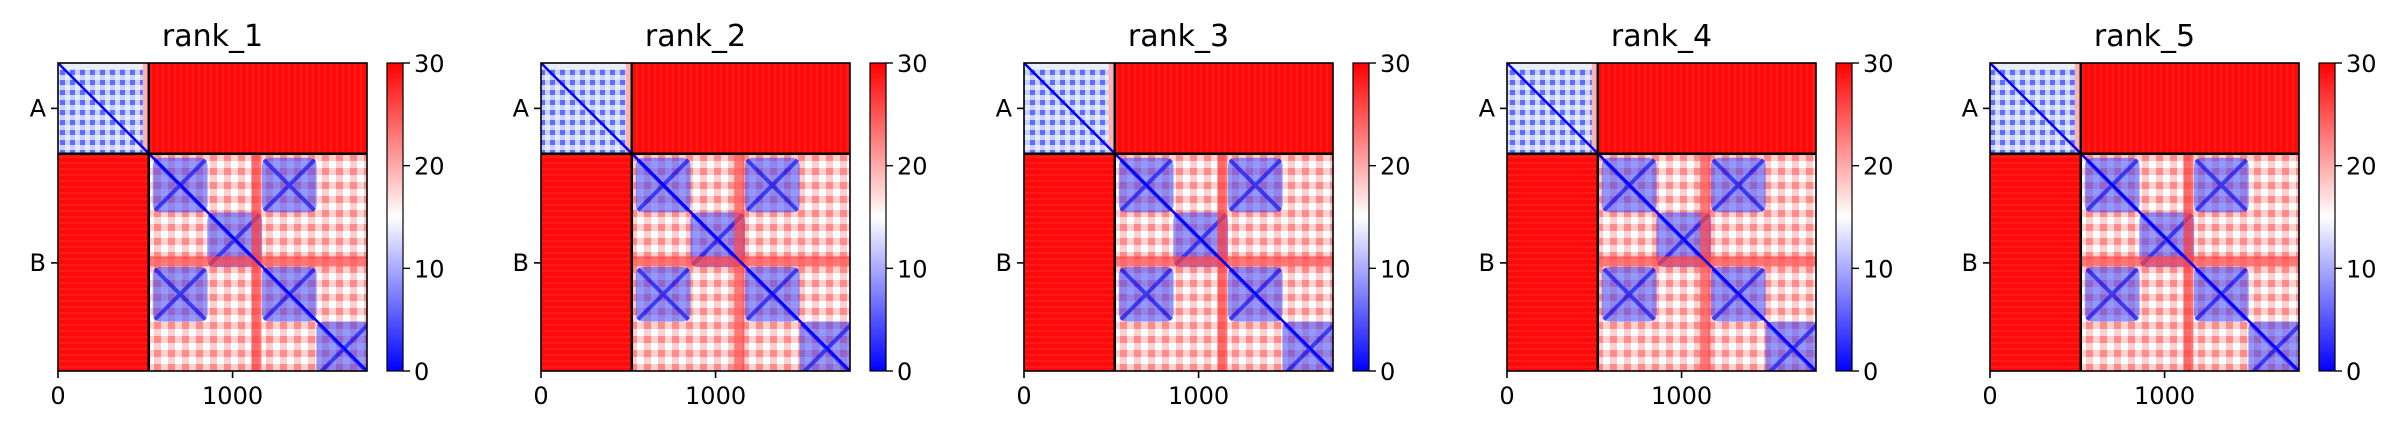 This screenshot has height=438, width=2400. I want to click on panel-title: rank_3, so click(1178, 36).